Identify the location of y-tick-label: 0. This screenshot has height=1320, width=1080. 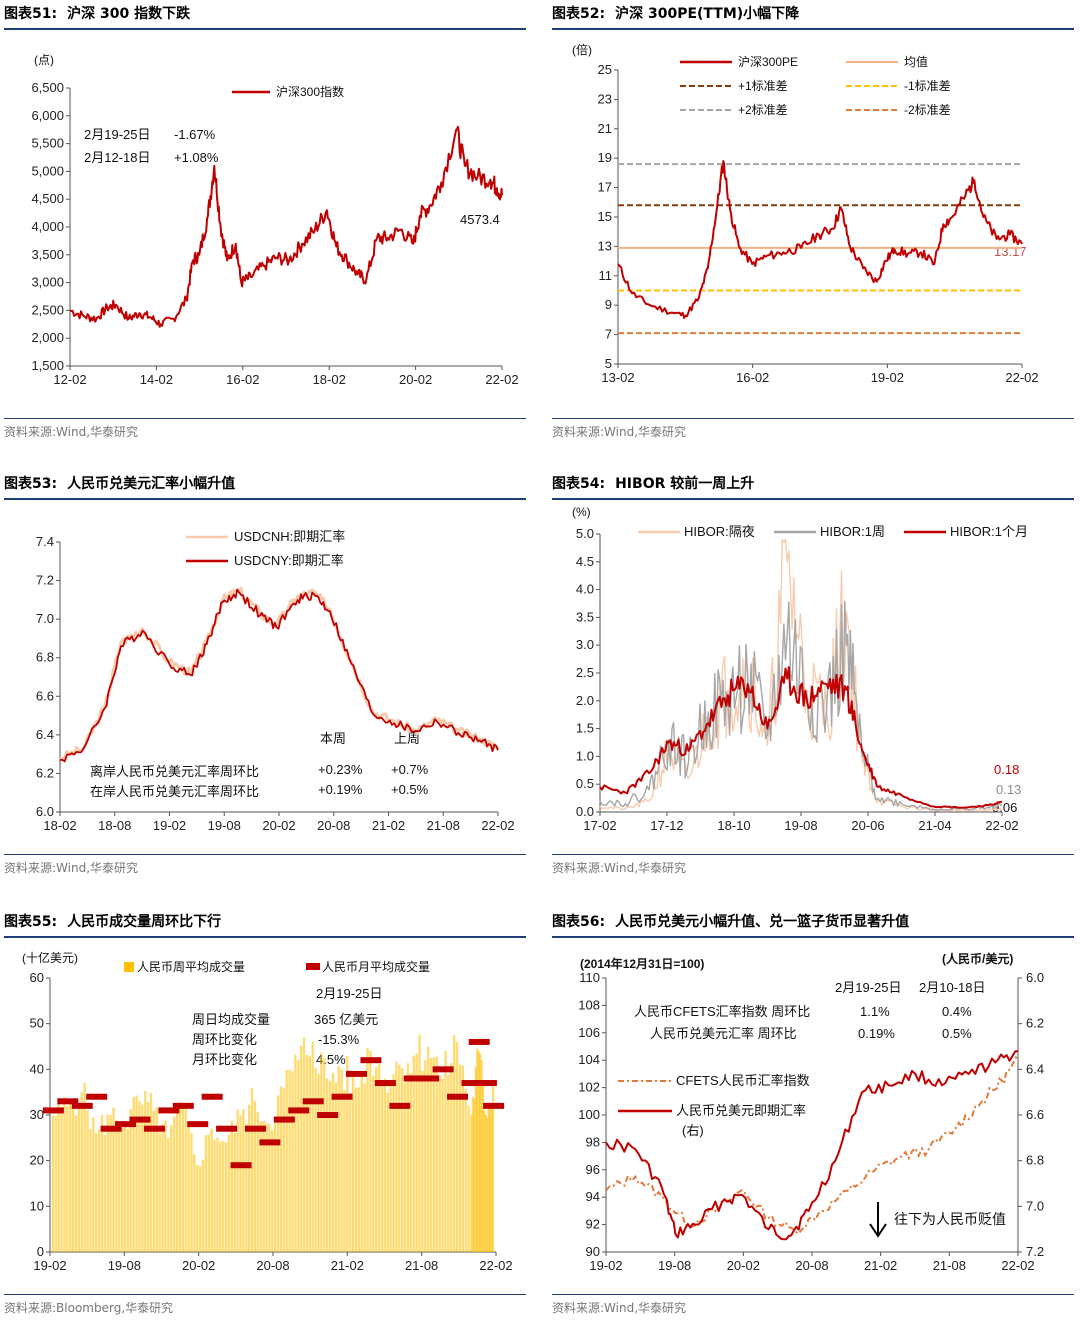
(40, 1251).